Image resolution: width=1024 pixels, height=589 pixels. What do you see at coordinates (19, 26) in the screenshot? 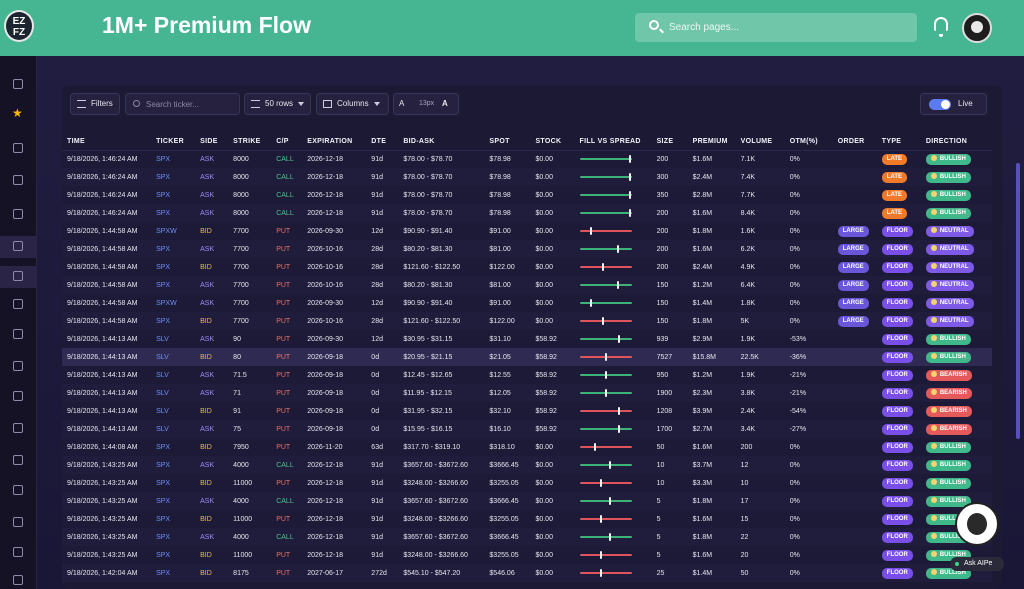
I see `app-logo: EZ FZ` at bounding box center [19, 26].